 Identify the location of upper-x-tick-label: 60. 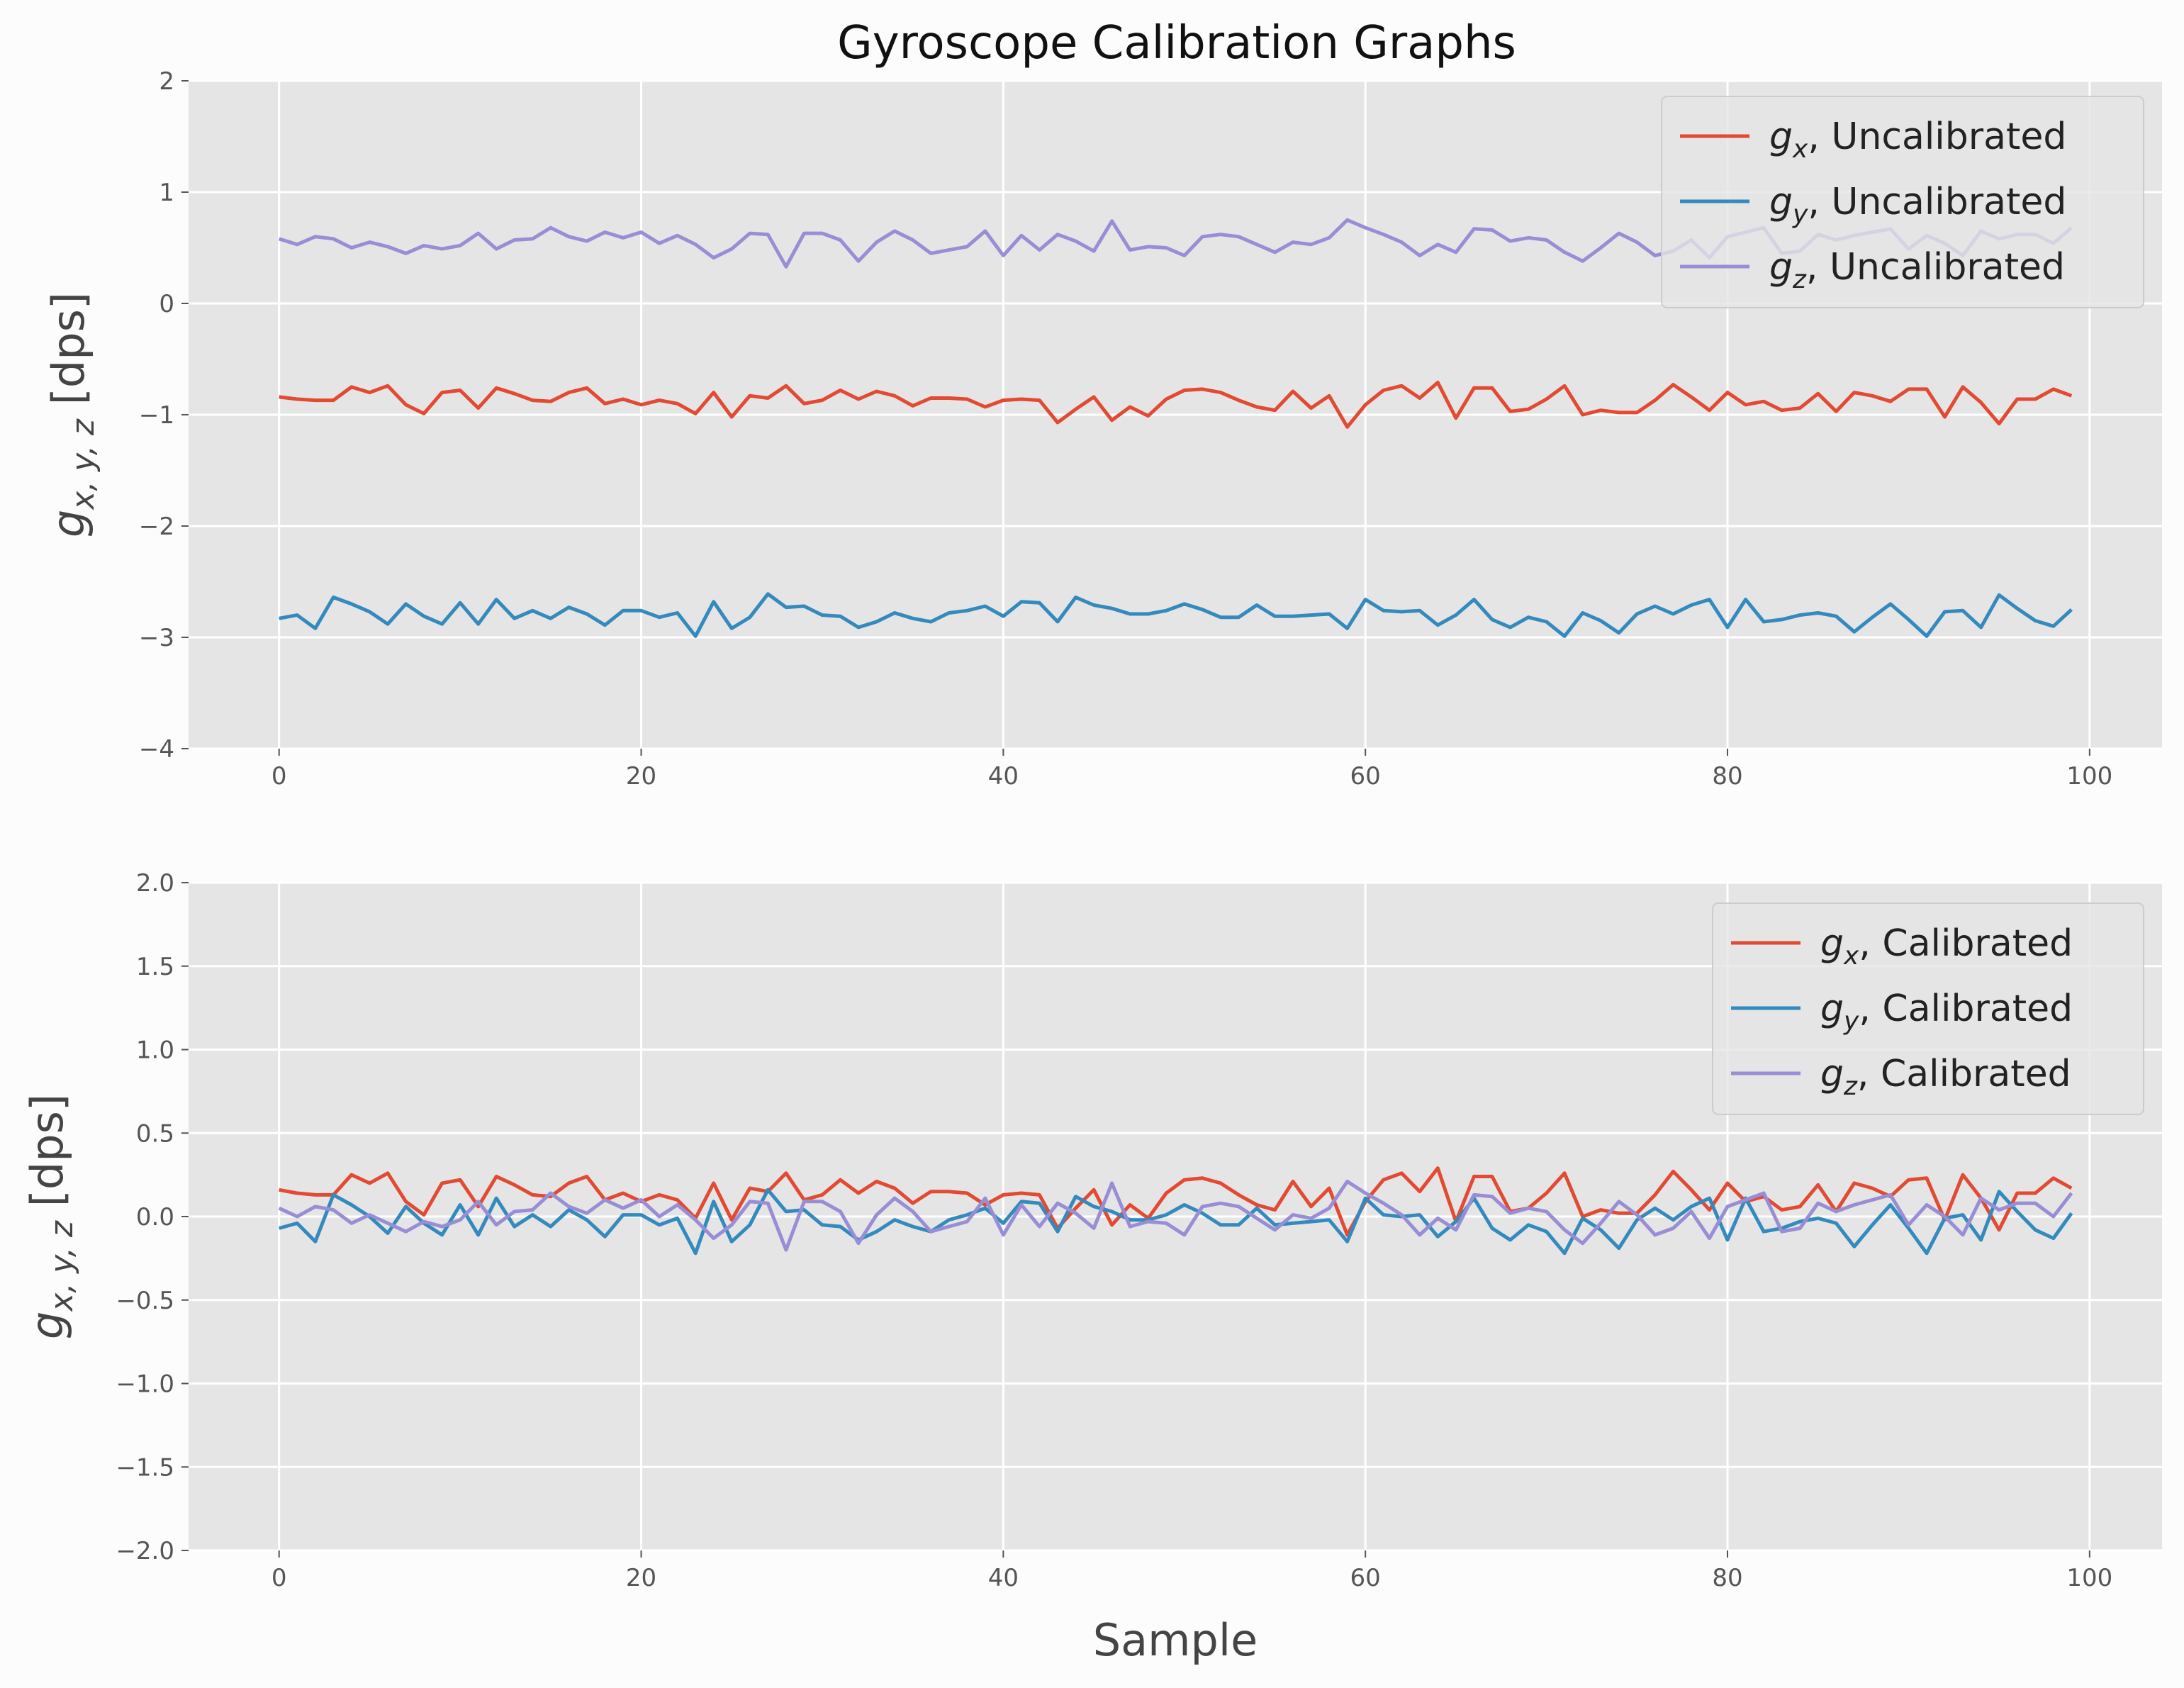
(1366, 776).